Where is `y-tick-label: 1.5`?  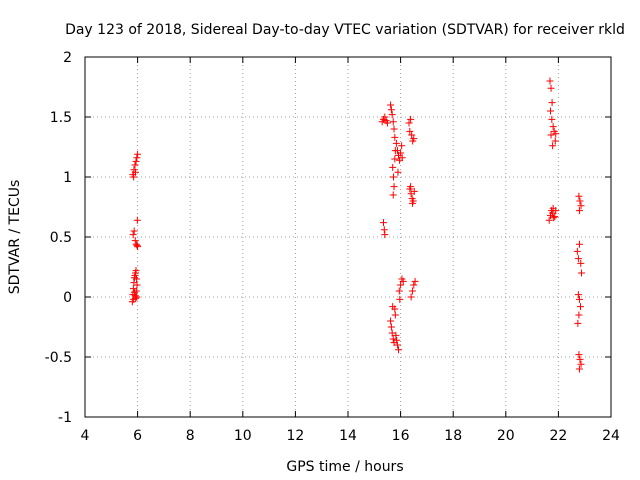
y-tick-label: 1.5 is located at coordinates (61, 118).